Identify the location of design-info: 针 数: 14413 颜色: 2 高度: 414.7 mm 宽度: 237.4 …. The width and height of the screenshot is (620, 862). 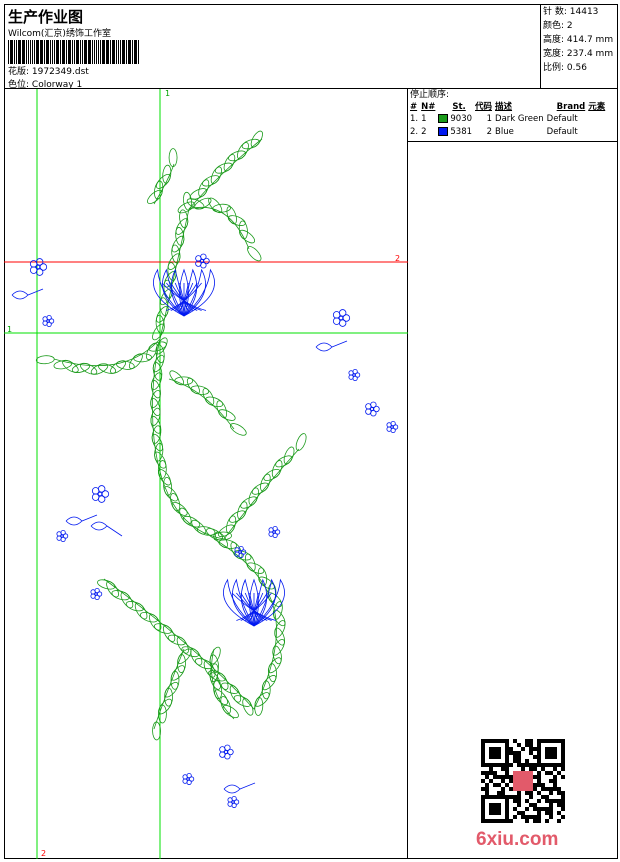
(579, 46).